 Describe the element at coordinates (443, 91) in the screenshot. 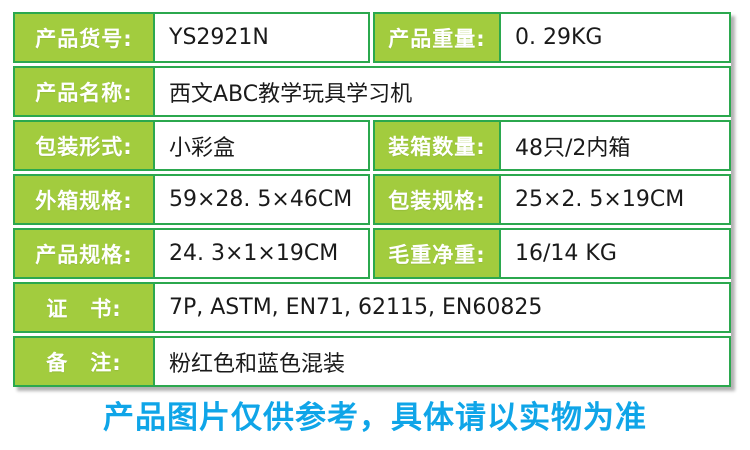

I see `value-product-name: 西文ABC教学玩具学习机` at that location.